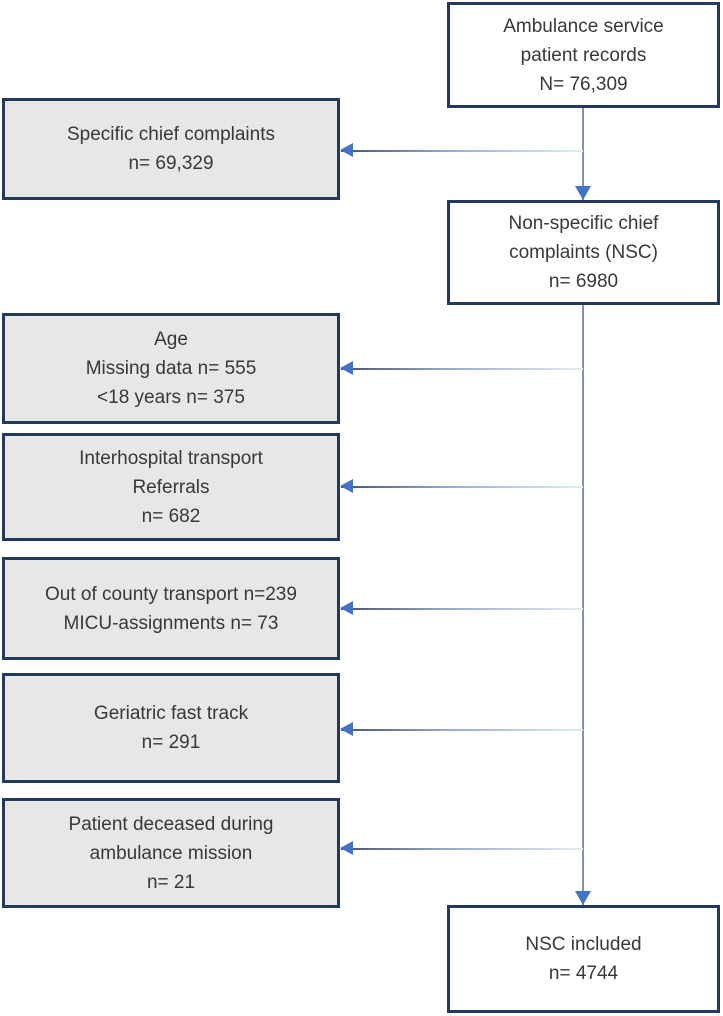 This screenshot has height=1016, width=723. What do you see at coordinates (346, 729) in the screenshot?
I see `arrowhead-left-geriatric` at bounding box center [346, 729].